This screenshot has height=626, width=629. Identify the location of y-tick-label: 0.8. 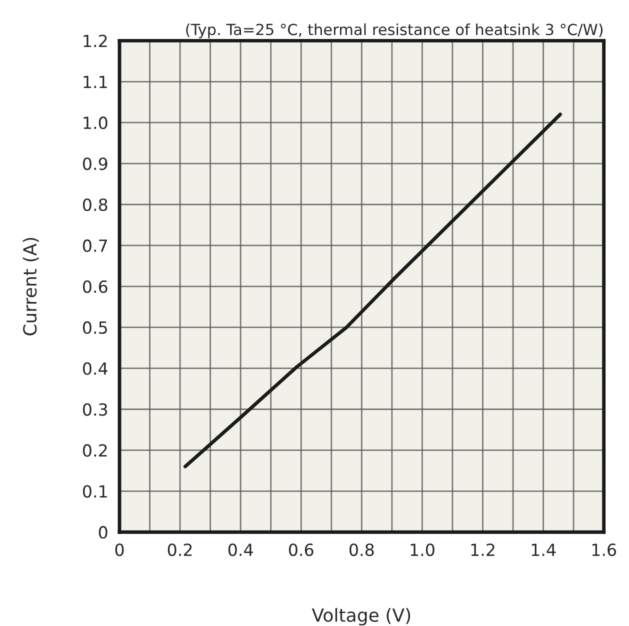
(95, 205).